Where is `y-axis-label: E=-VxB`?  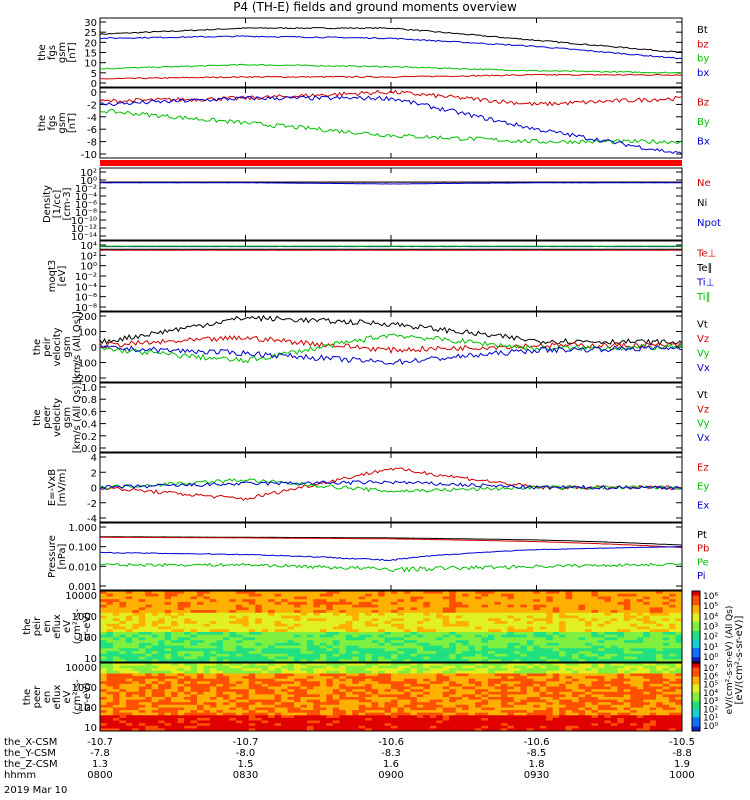 y-axis-label: E=-VxB is located at coordinates (52, 487).